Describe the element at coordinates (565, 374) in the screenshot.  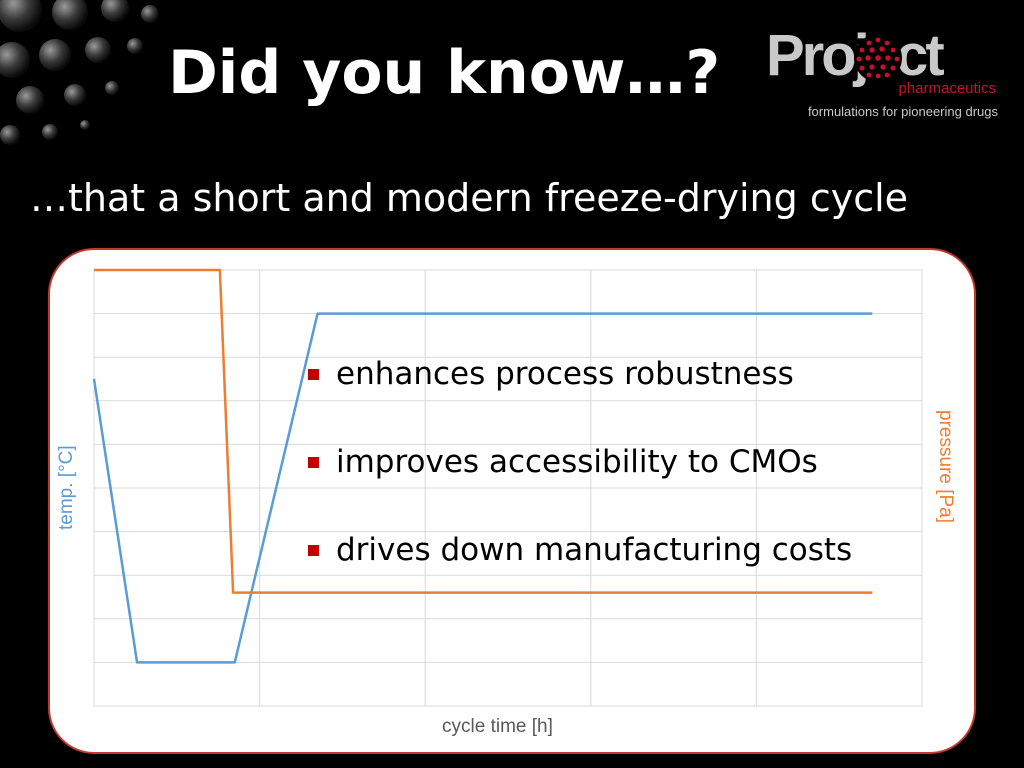
I see `bullet-text: enhances process robustness` at that location.